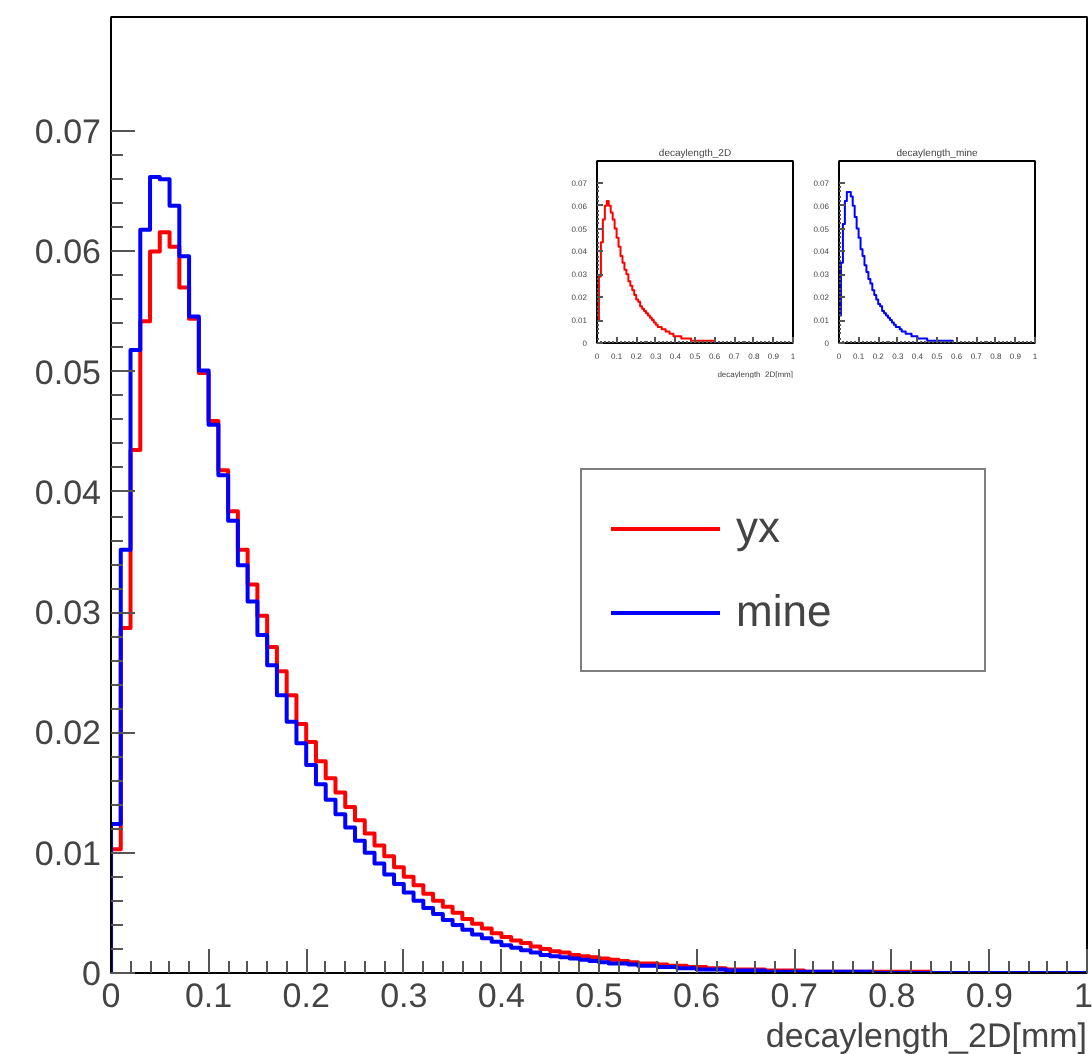 This screenshot has height=1054, width=1092. Describe the element at coordinates (794, 996) in the screenshot. I see `x-tick-label: 0.7` at that location.